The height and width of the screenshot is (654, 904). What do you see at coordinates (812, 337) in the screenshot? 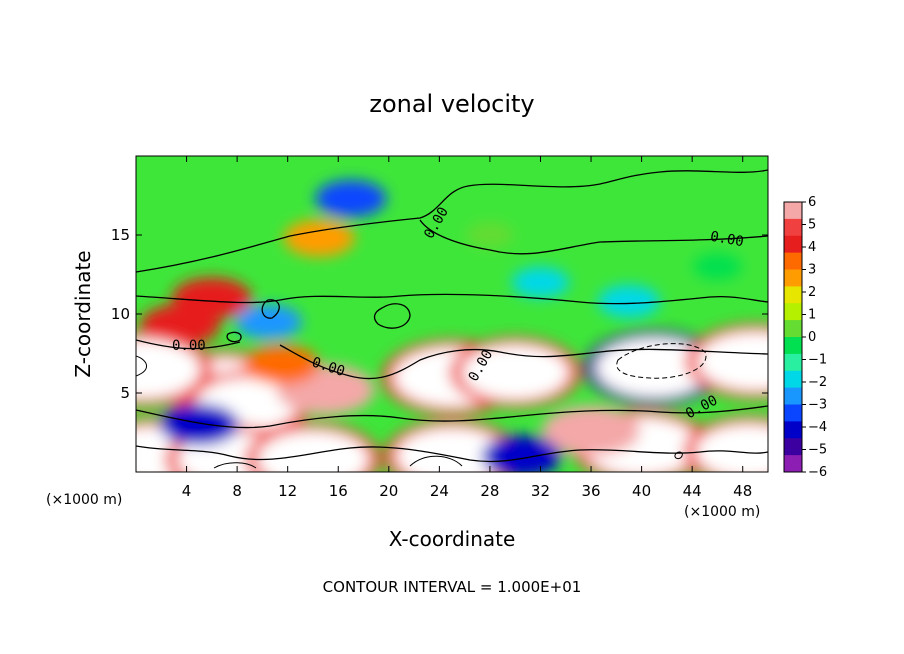
I see `colorbar-label: 0` at bounding box center [812, 337].